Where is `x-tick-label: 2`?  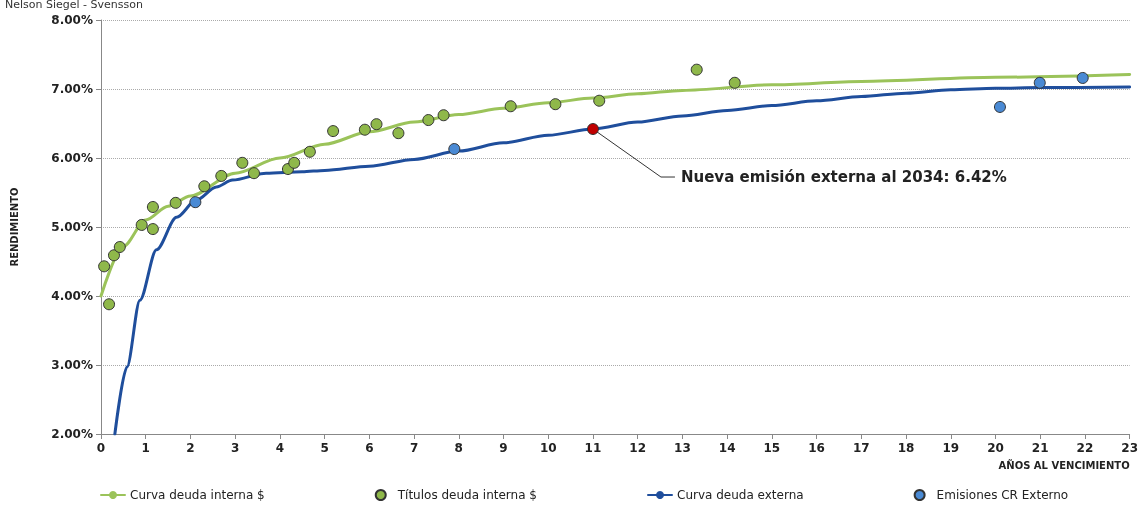 x-tick-label: 2 is located at coordinates (190, 448).